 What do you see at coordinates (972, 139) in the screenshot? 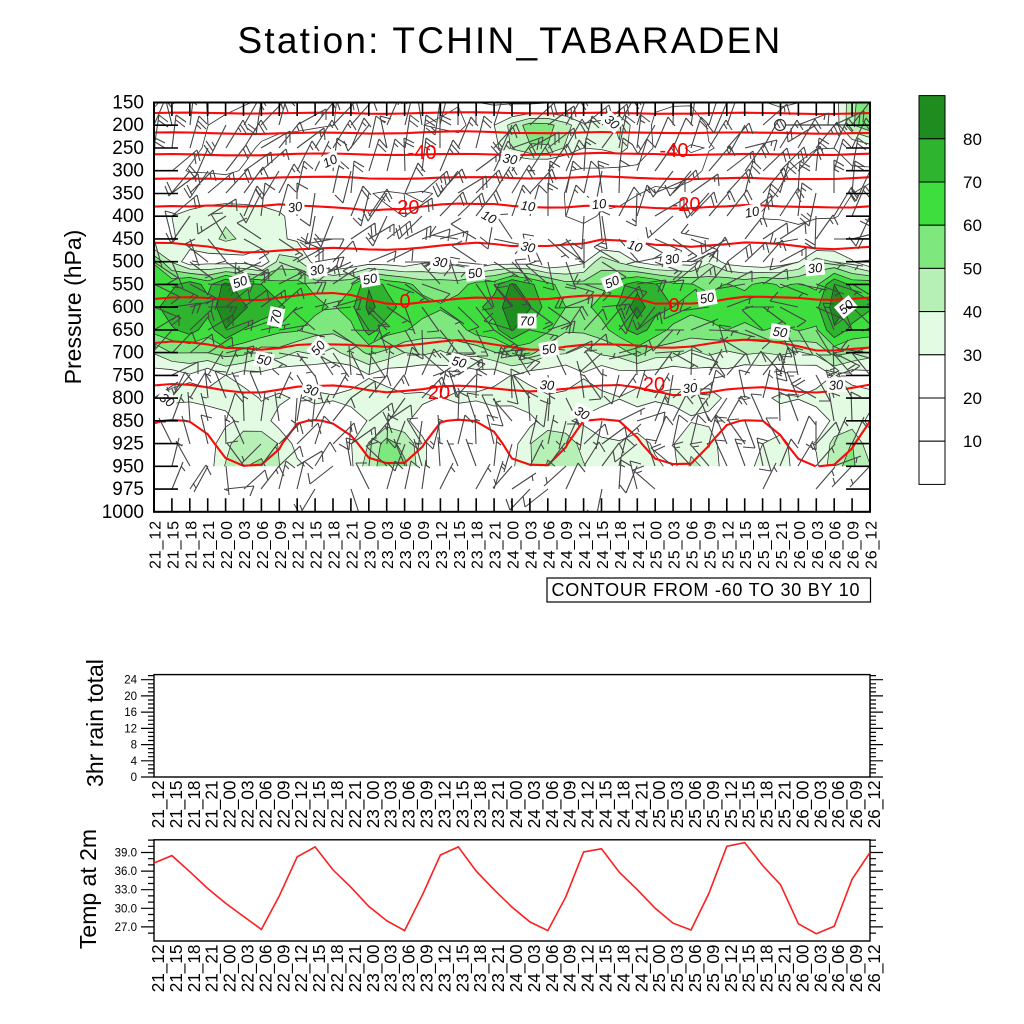
I see `svg-text: 80` at bounding box center [972, 139].